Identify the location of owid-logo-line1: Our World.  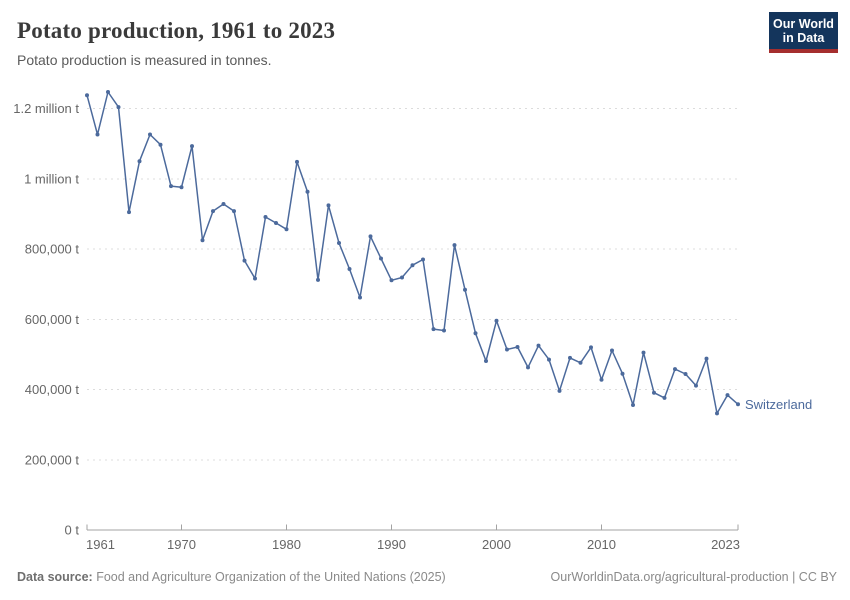
(803, 24).